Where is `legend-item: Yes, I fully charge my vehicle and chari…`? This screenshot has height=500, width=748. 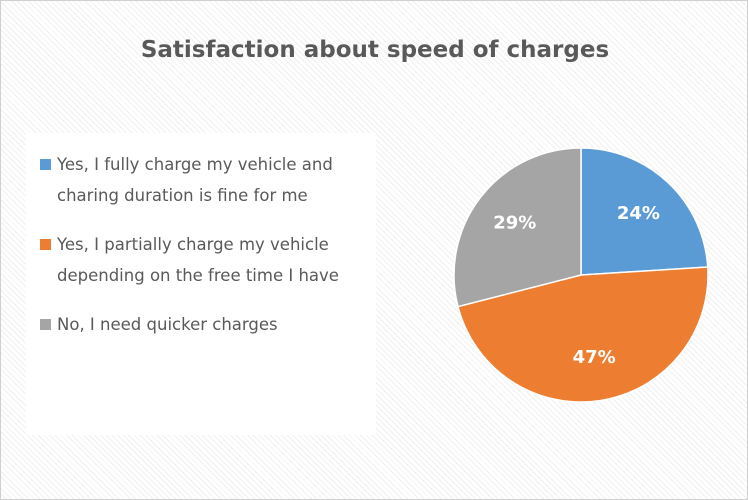 legend-item: Yes, I fully charge my vehicle and chari… is located at coordinates (204, 180).